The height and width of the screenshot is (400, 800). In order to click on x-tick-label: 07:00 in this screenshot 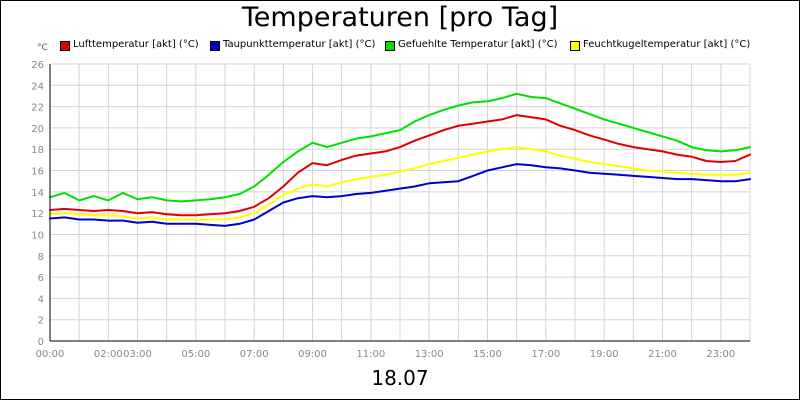, I will do `click(254, 354)`.